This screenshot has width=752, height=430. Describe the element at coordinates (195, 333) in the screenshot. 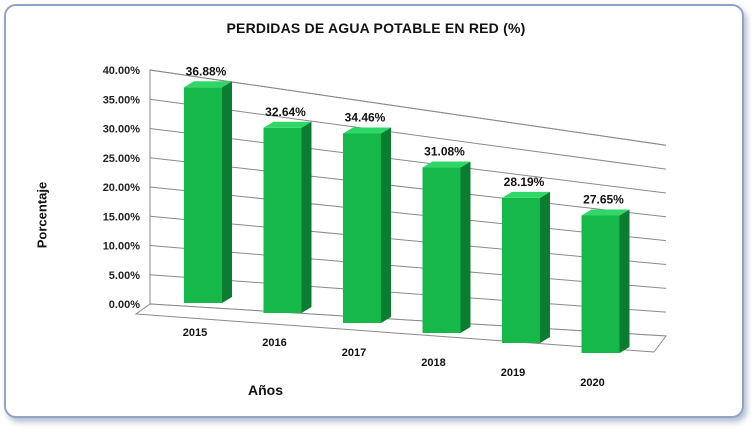

I see `x-tick-label: 2015` at that location.